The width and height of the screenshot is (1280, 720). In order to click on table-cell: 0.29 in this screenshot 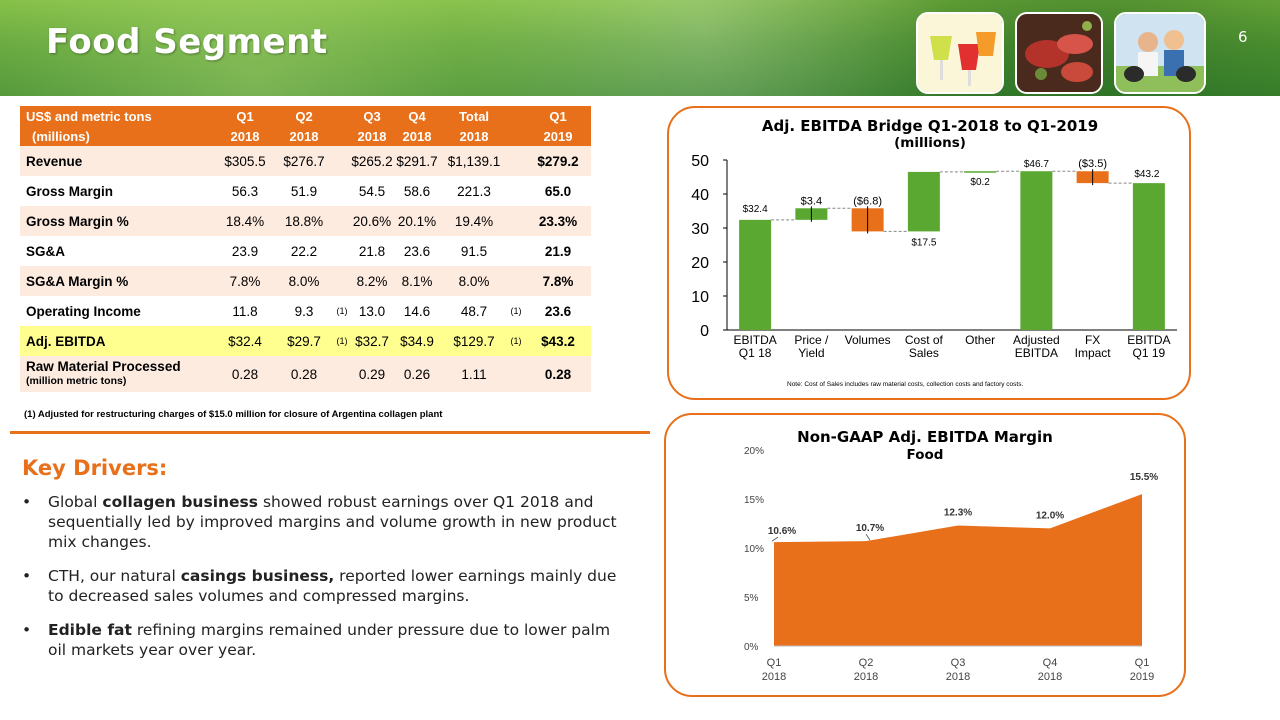, I will do `click(372, 374)`.